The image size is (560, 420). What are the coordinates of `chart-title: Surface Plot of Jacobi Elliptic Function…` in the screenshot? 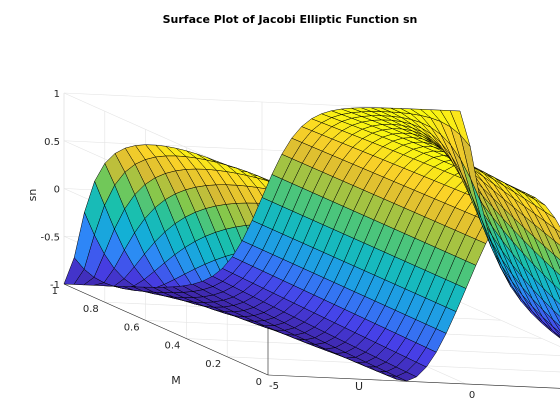 It's located at (290, 19).